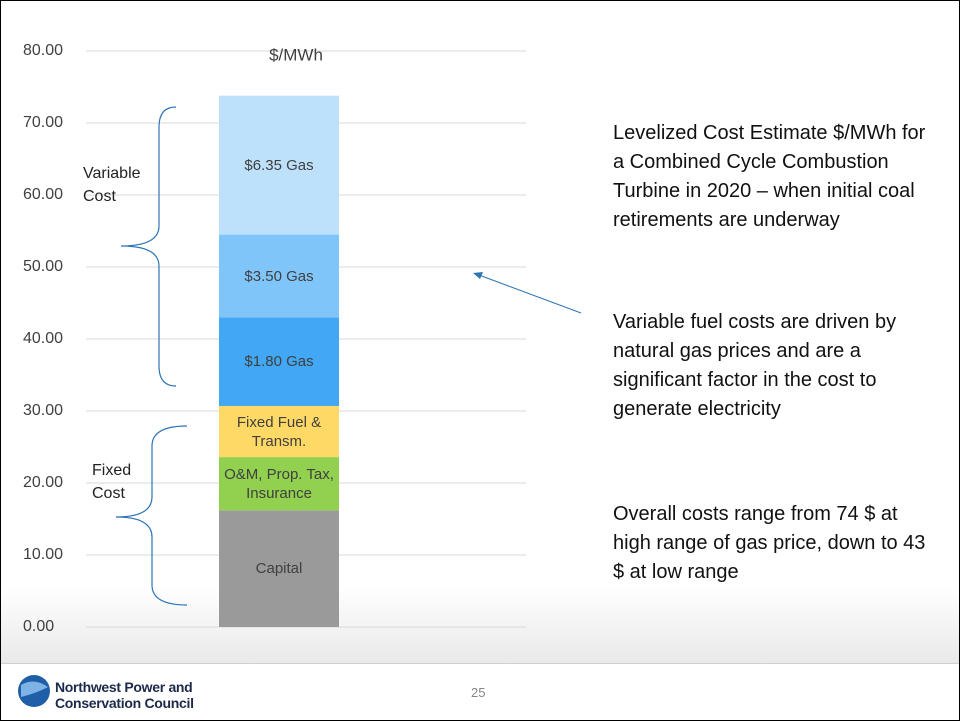 Image resolution: width=960 pixels, height=721 pixels. What do you see at coordinates (43, 122) in the screenshot?
I see `y-tick-label: 70.00` at bounding box center [43, 122].